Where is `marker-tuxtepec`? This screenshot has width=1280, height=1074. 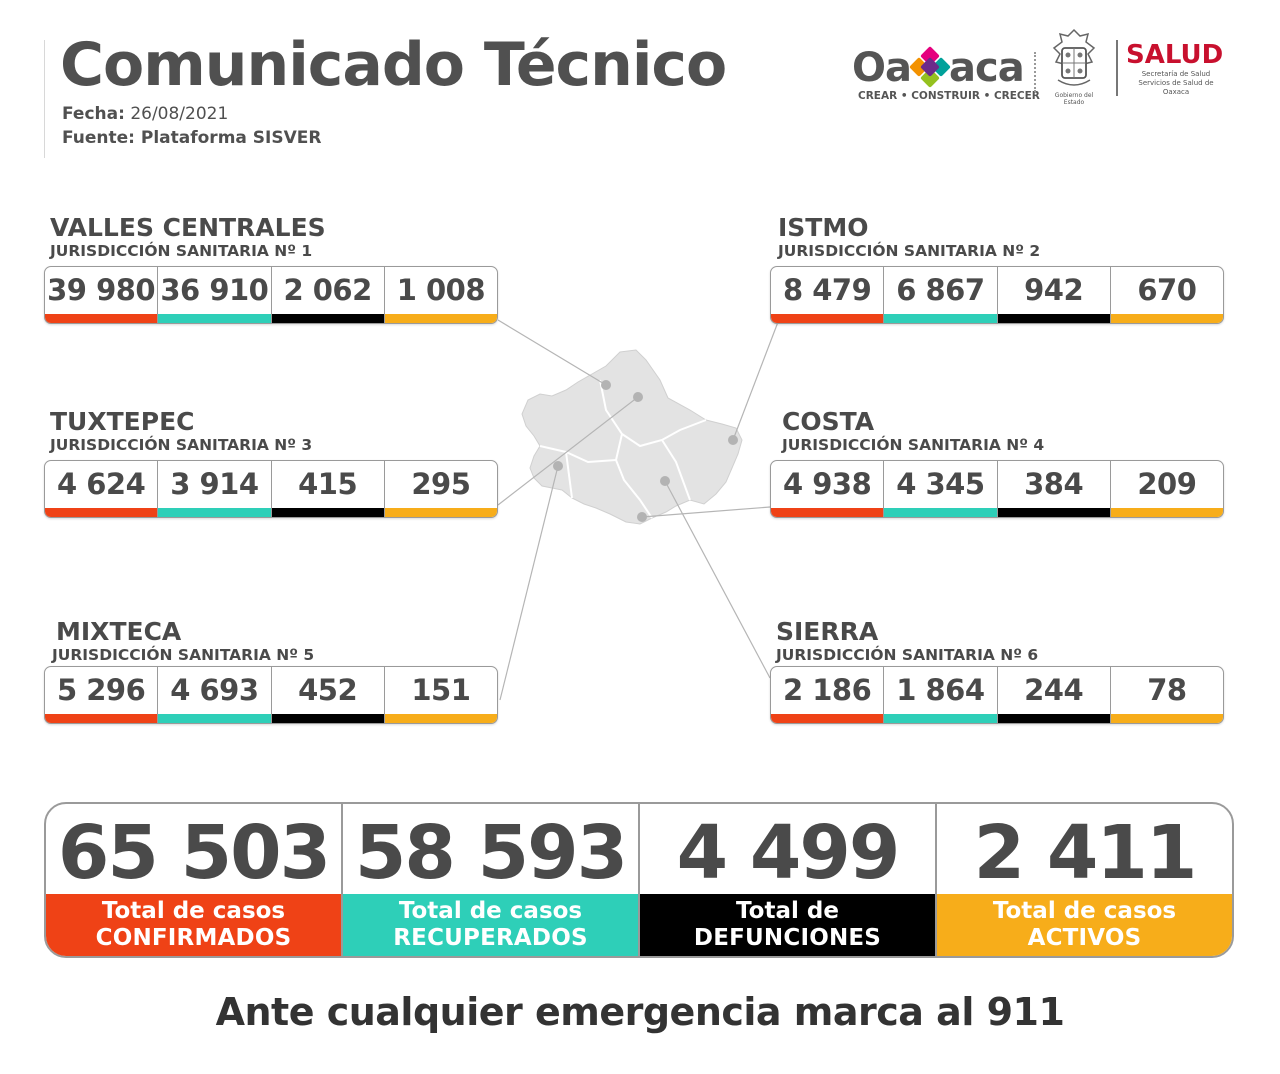 marker-tuxtepec is located at coordinates (638, 397).